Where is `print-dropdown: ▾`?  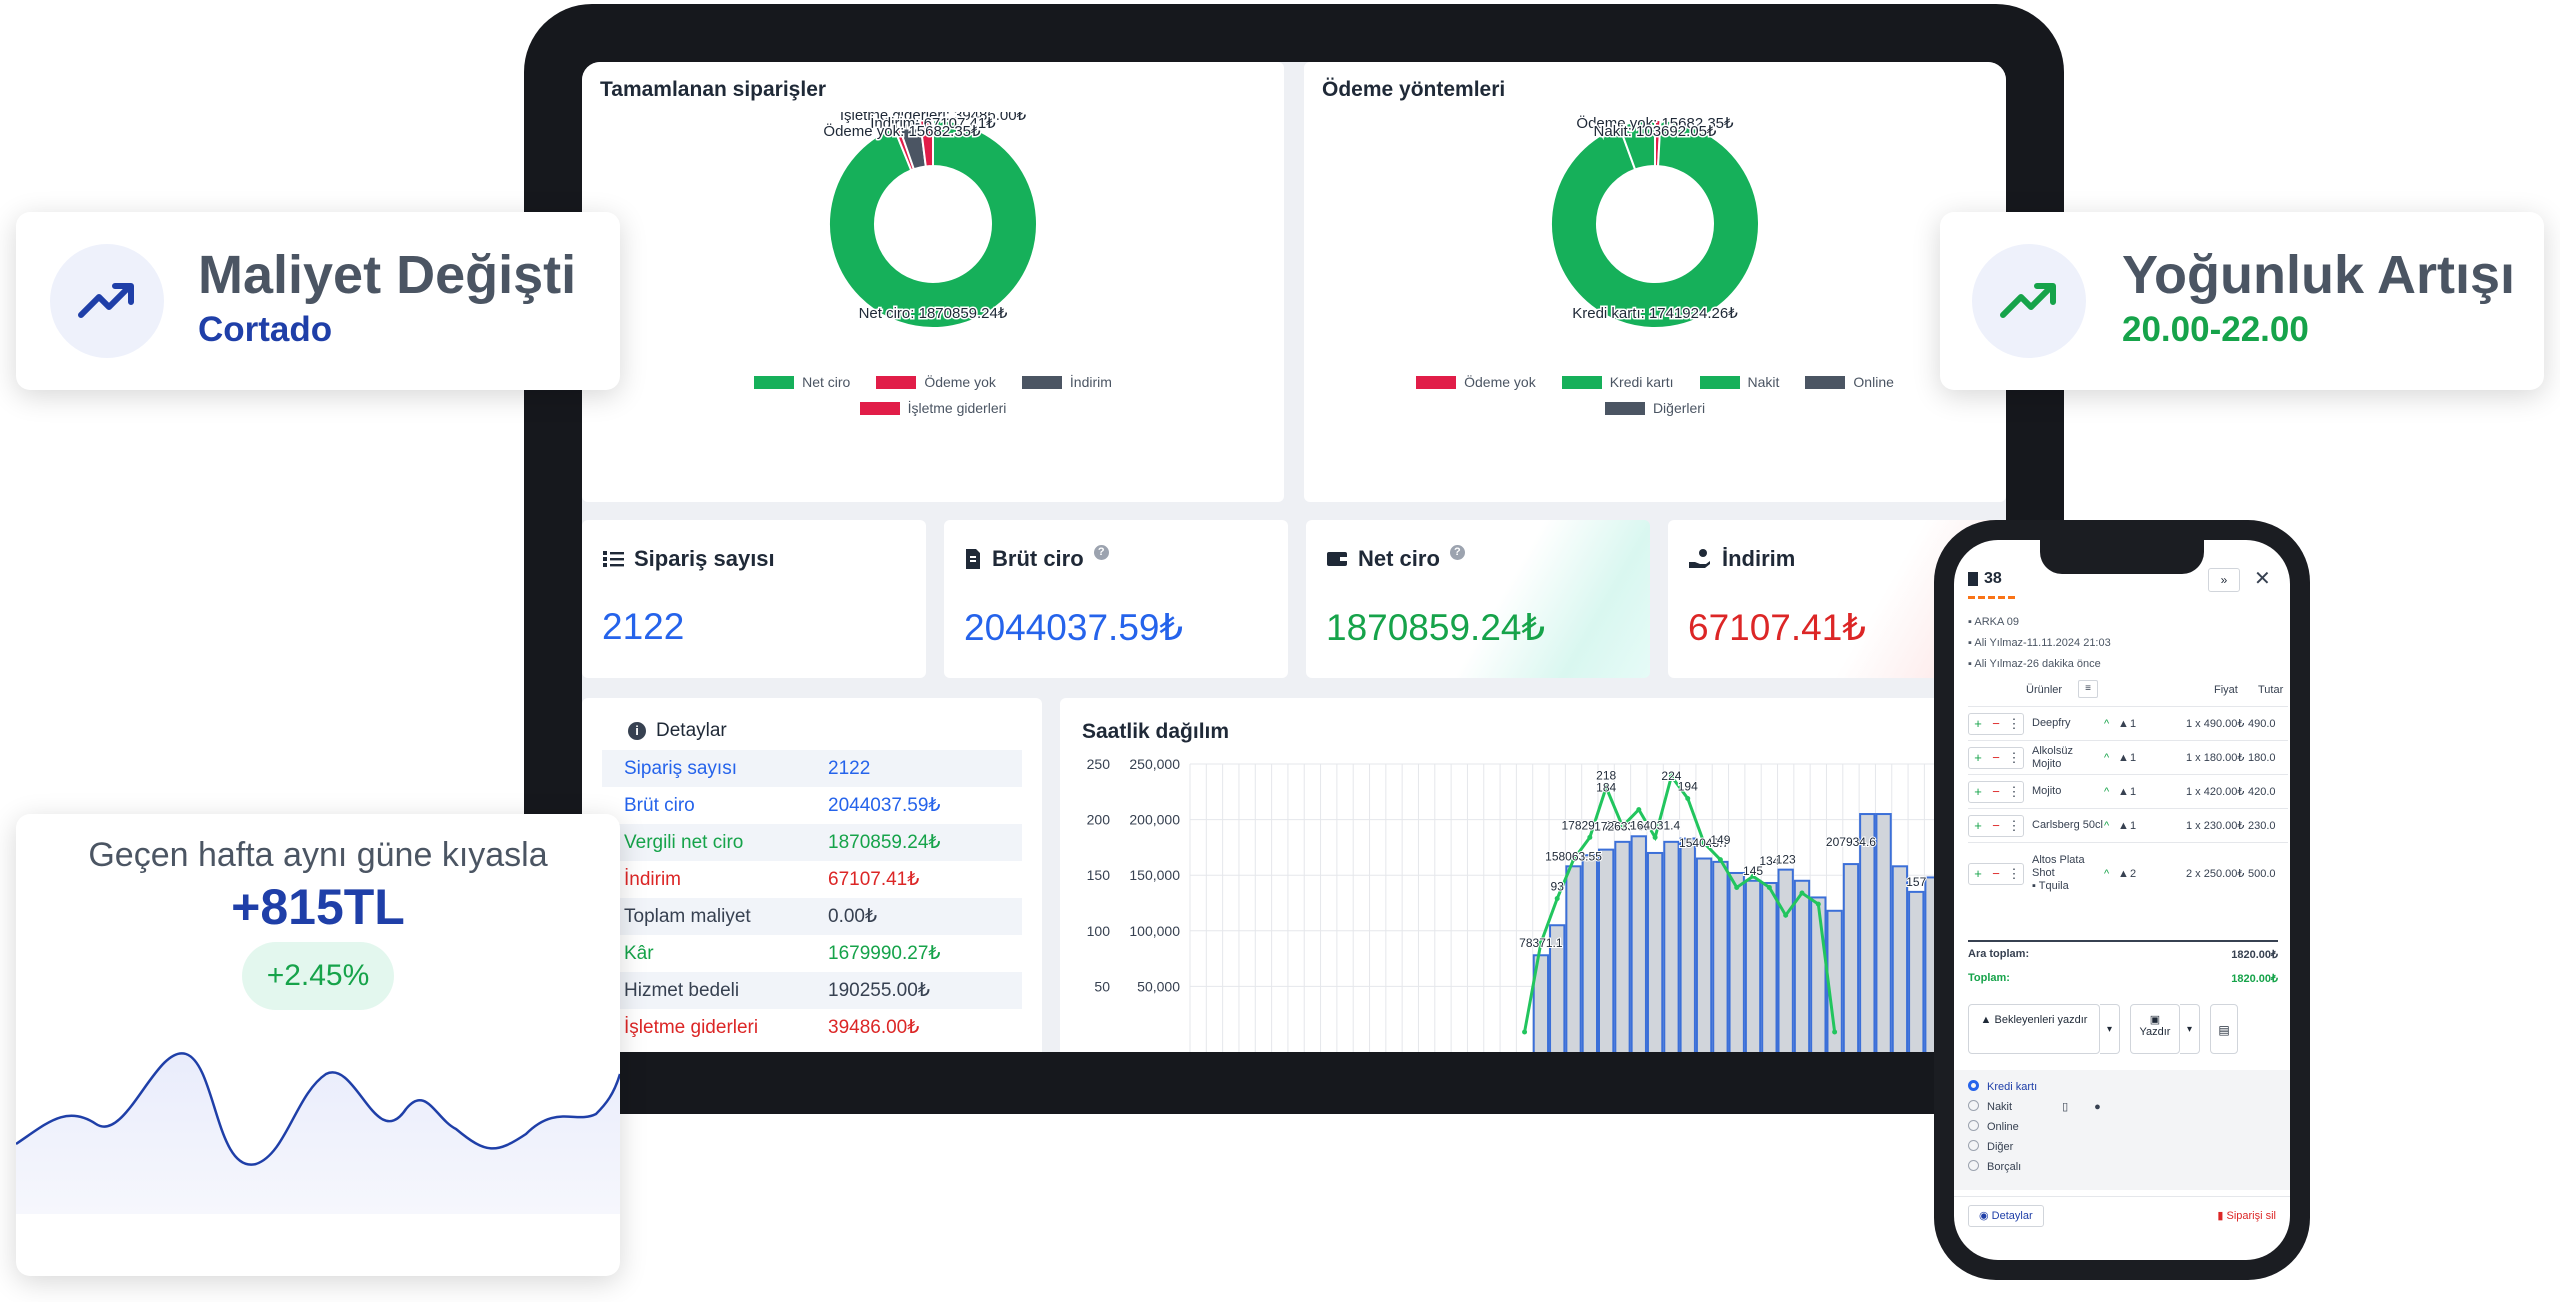 print-dropdown: ▾ is located at coordinates (2190, 1029).